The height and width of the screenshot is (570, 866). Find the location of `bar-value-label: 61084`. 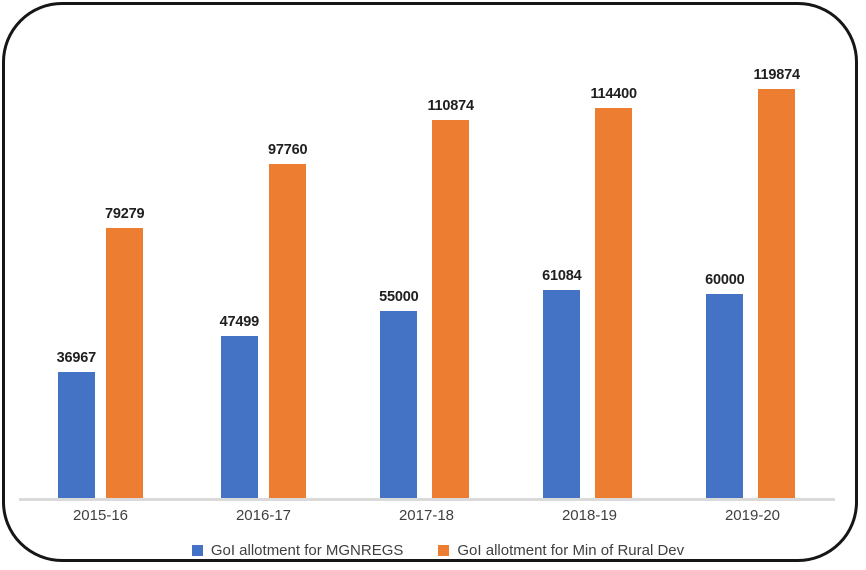

bar-value-label: 61084 is located at coordinates (562, 276).